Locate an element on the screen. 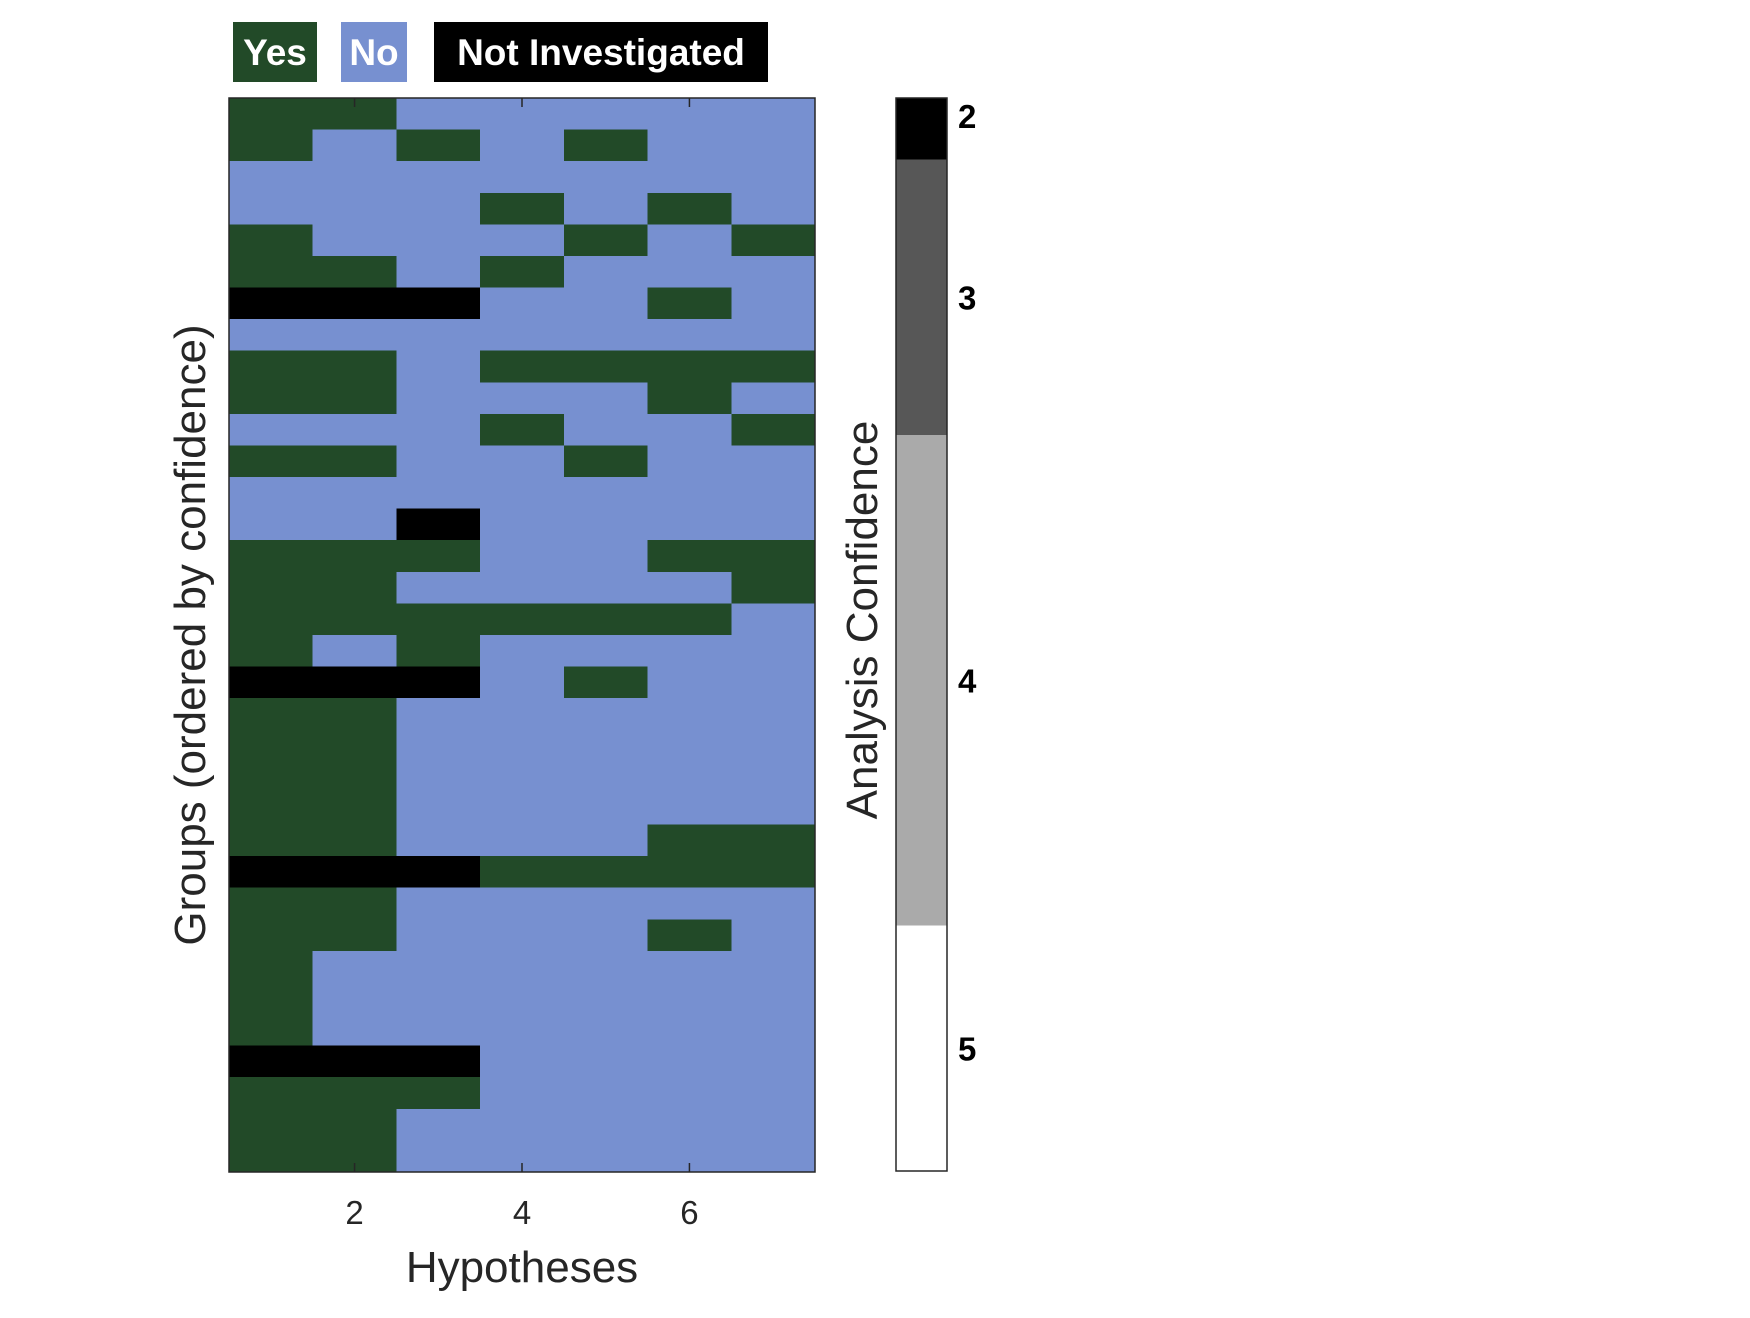  legend: Yes No Not Investigated is located at coordinates (500, 52).